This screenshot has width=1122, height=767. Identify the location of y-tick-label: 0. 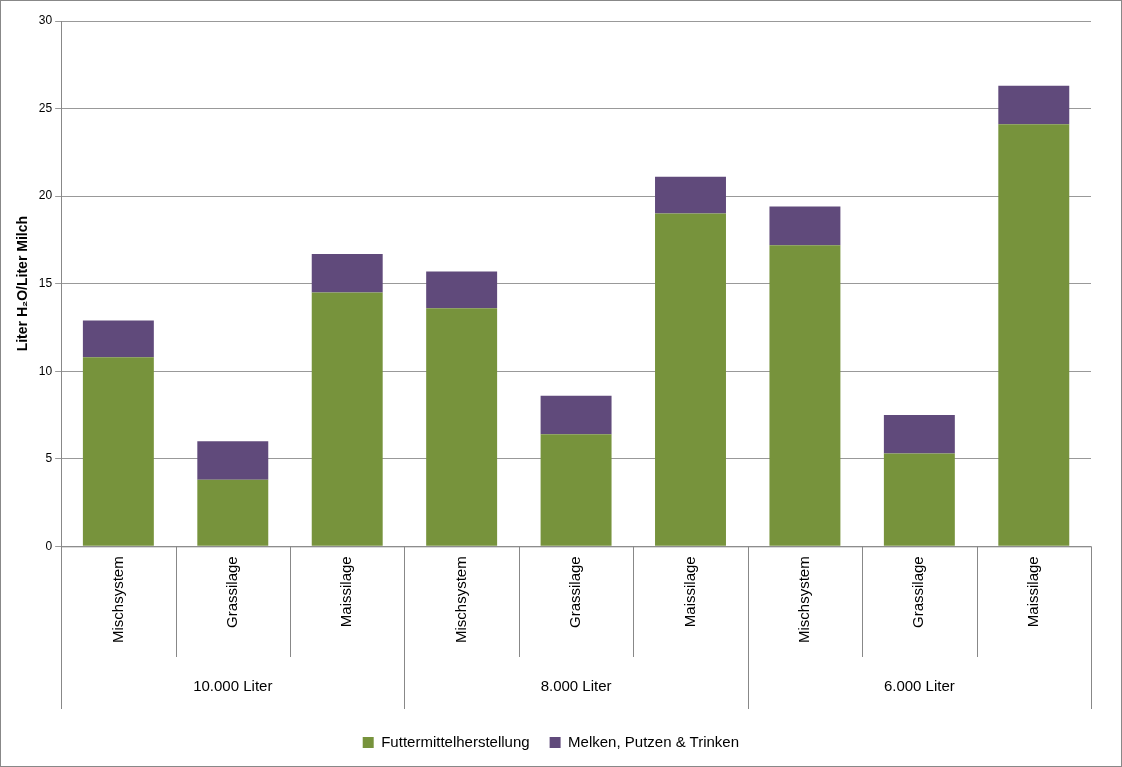
(49, 545).